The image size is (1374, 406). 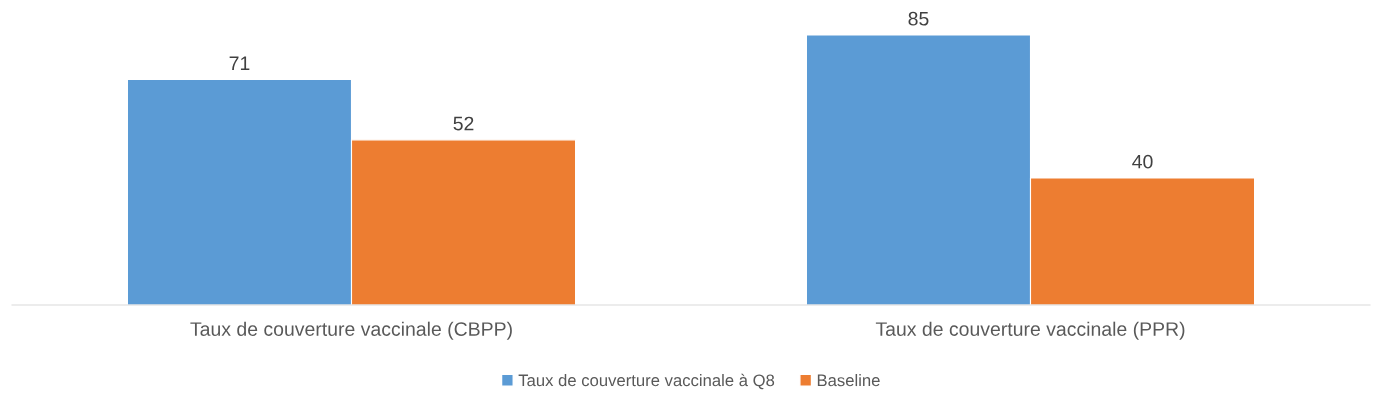 I want to click on data-label: 52, so click(x=463, y=123).